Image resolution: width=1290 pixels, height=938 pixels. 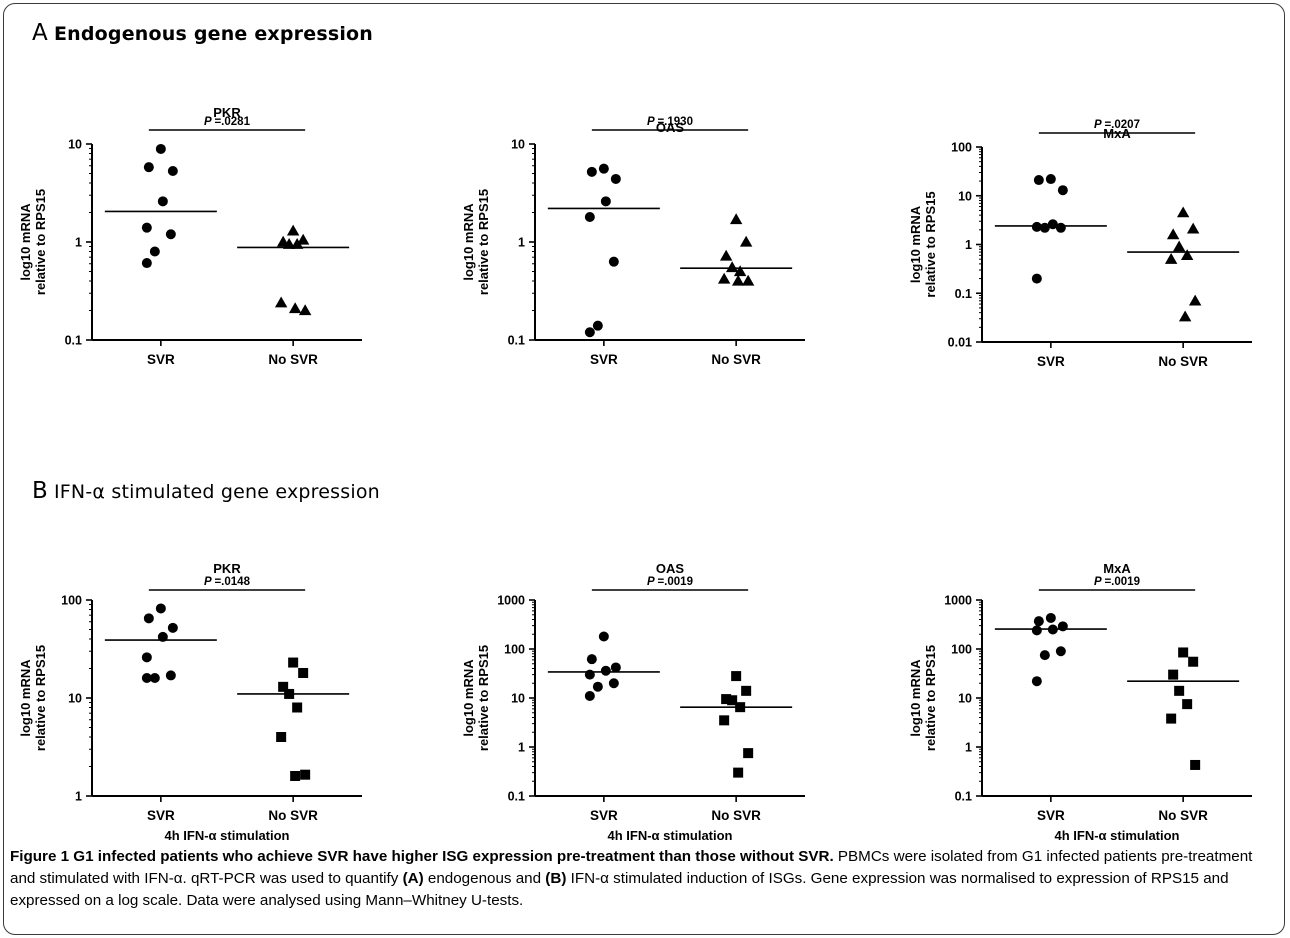 What do you see at coordinates (518, 145) in the screenshot?
I see `chart-1-ytick-label-2: 10` at bounding box center [518, 145].